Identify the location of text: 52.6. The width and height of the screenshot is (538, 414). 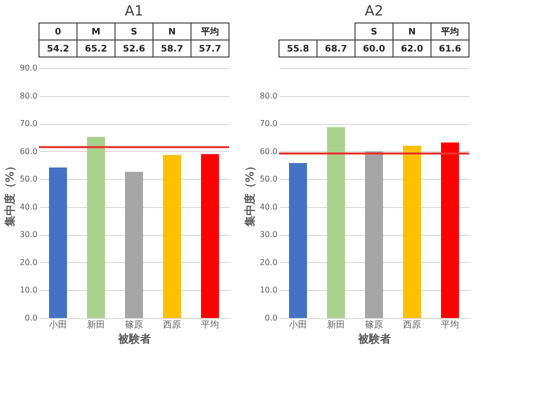
(134, 49).